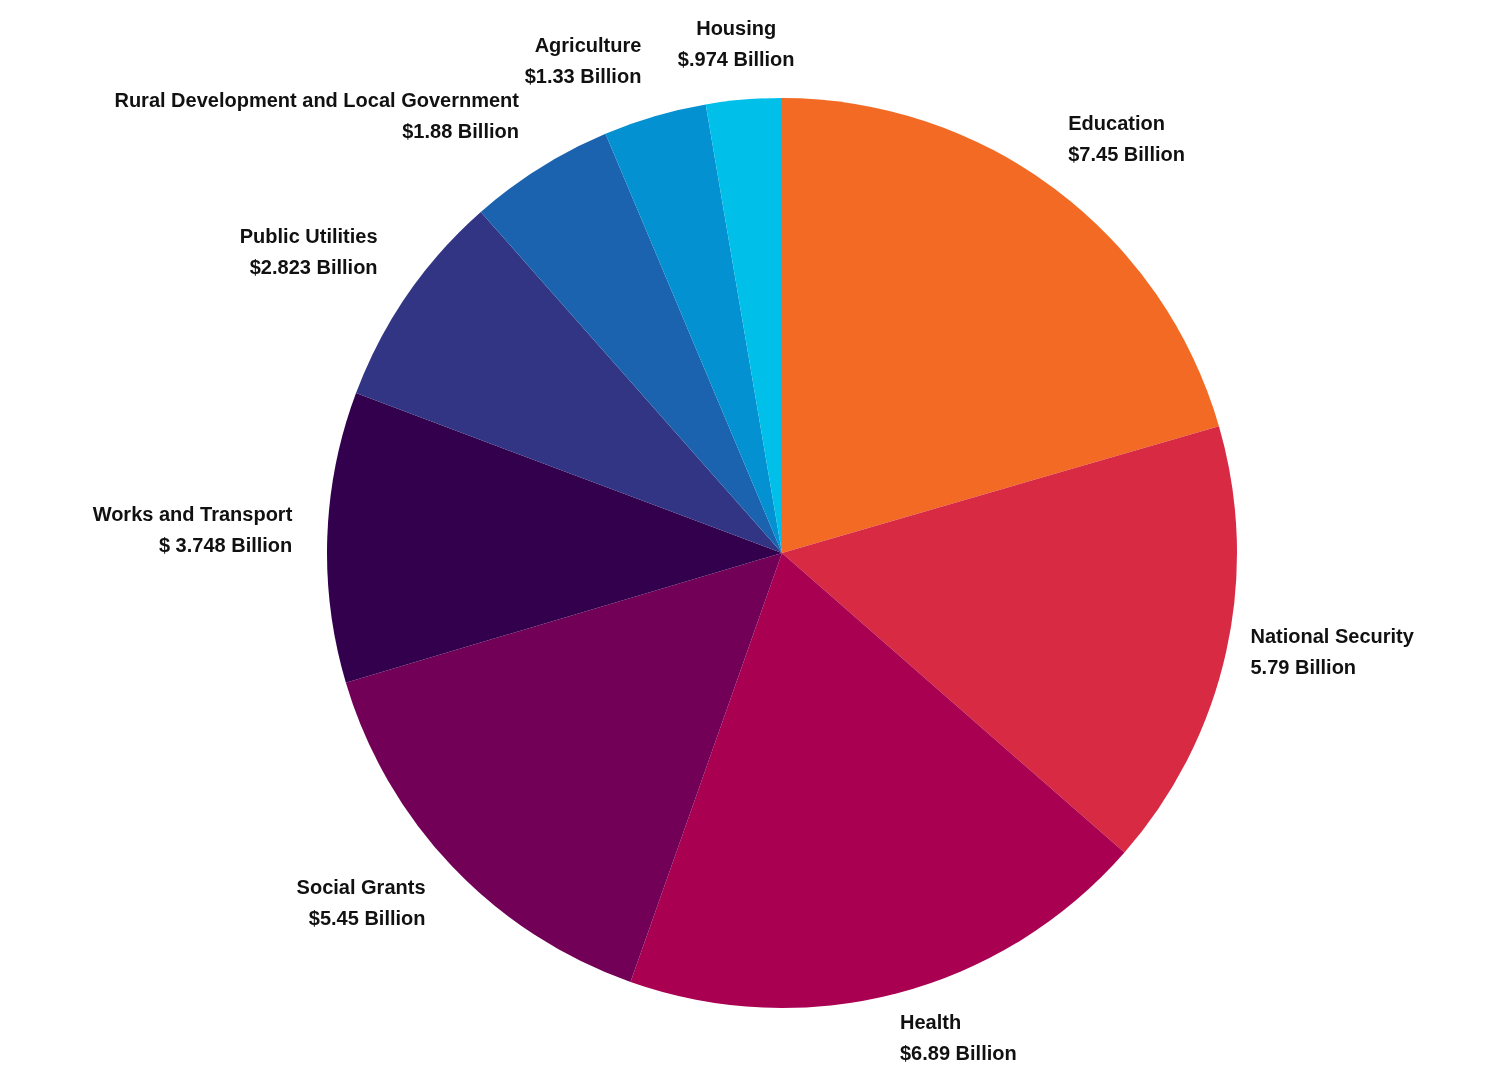  I want to click on slice-label: Works and Transport, so click(192, 514).